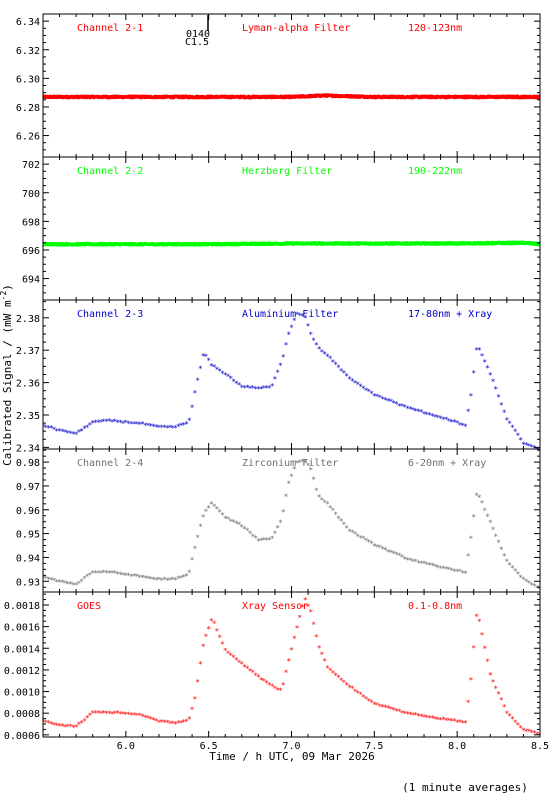  What do you see at coordinates (28, 384) in the screenshot?
I see `y-tick-label-channel-2-3: 2.36` at bounding box center [28, 384].